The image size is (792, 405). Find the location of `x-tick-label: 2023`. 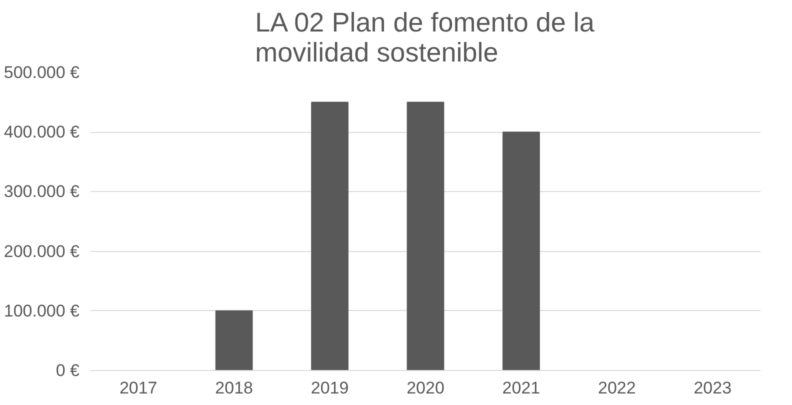

x-tick-label: 2023 is located at coordinates (713, 388).